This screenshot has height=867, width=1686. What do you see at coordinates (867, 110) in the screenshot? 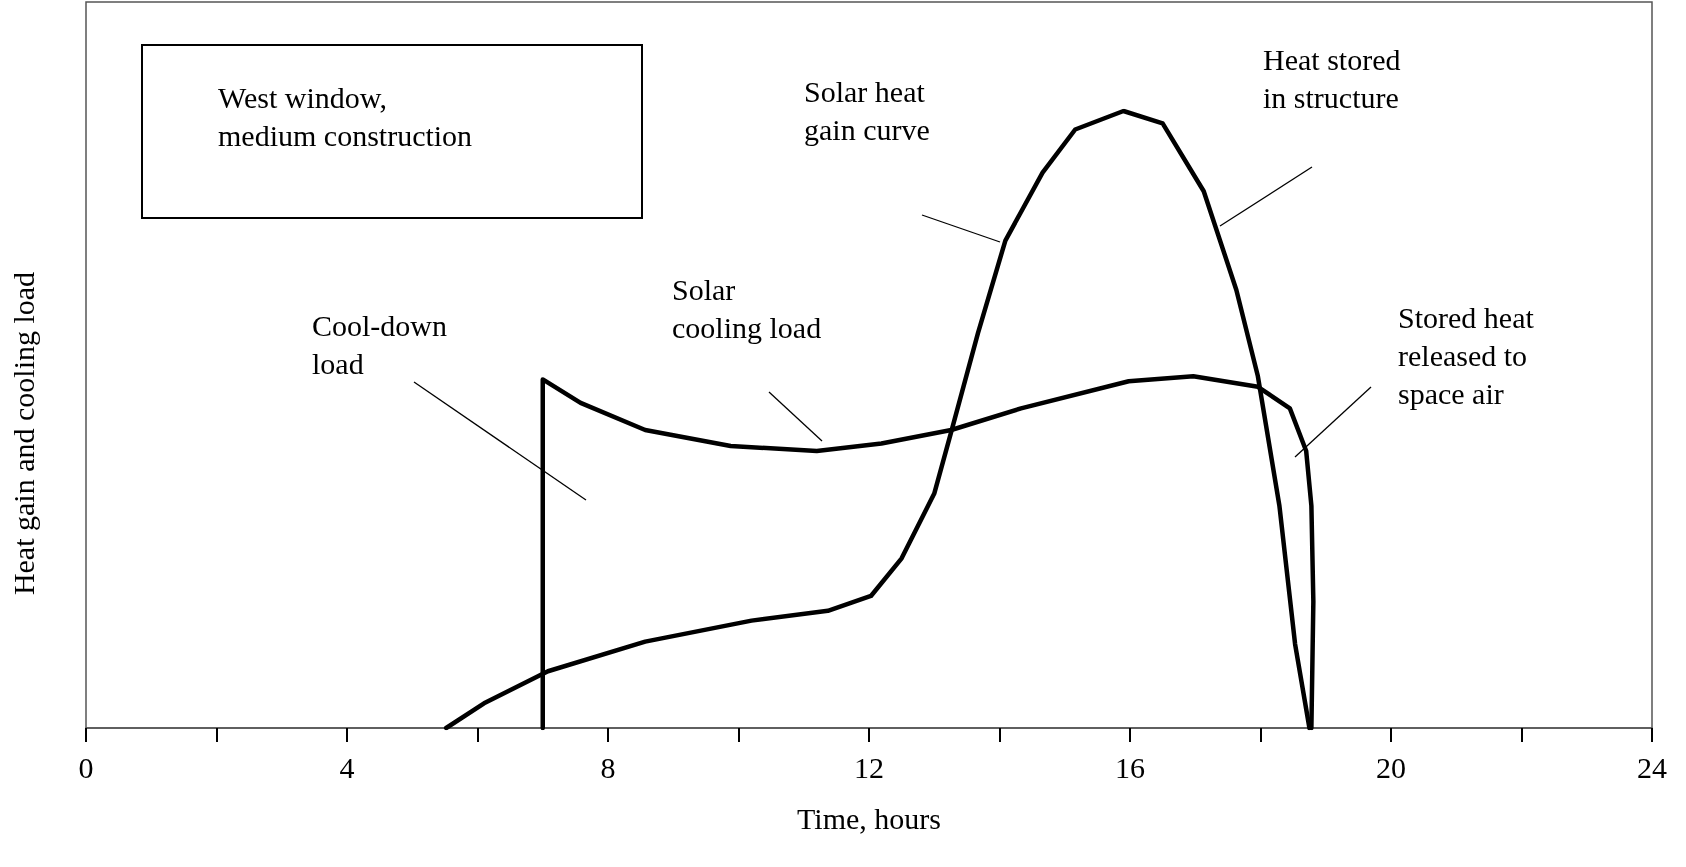
I see `annotation: Solar heat gain curve` at bounding box center [867, 110].